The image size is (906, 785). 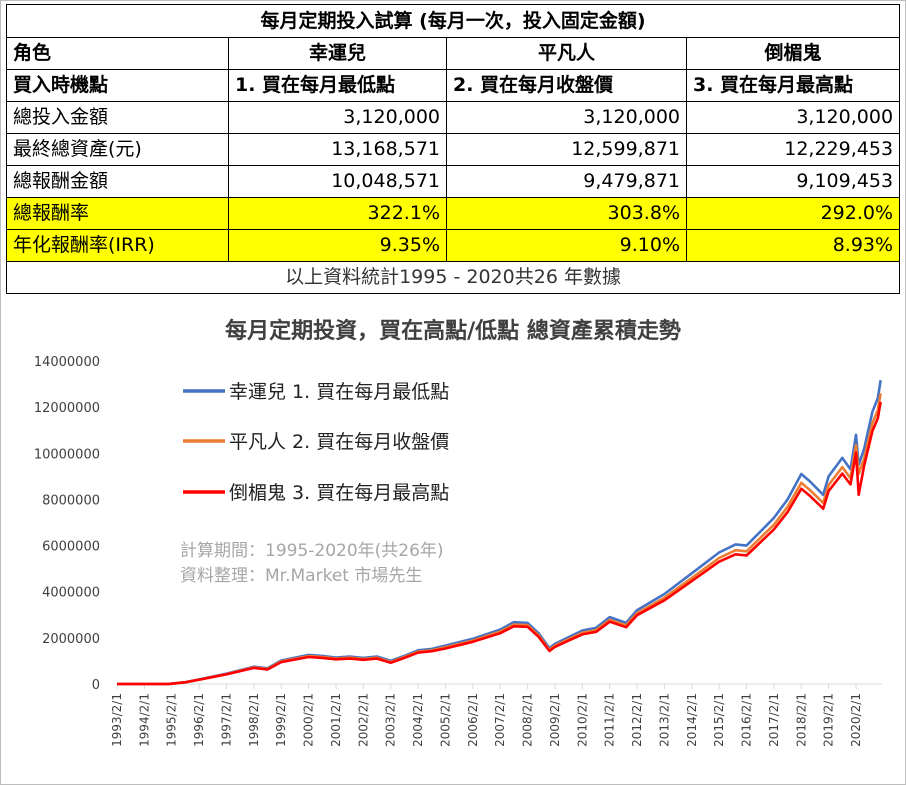 I want to click on table-footer: 以上資料統計1995 - 2020共26 年數據, so click(x=453, y=277).